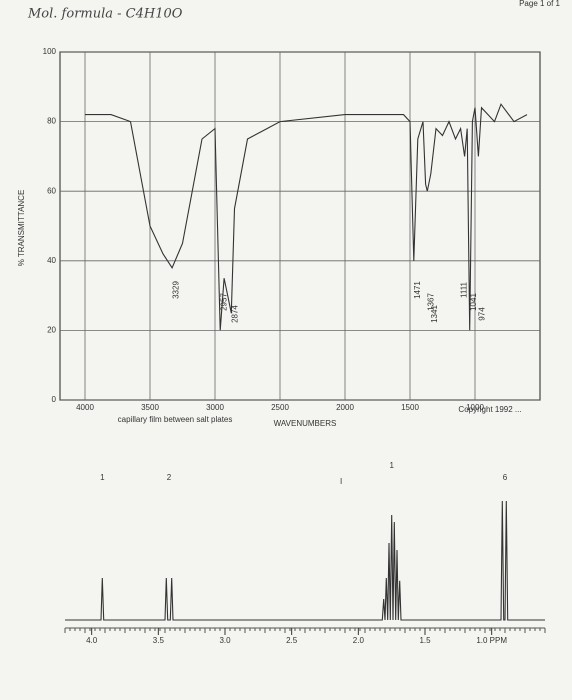 Image resolution: width=572 pixels, height=700 pixels. I want to click on x-tick-label: 1.5, so click(425, 640).